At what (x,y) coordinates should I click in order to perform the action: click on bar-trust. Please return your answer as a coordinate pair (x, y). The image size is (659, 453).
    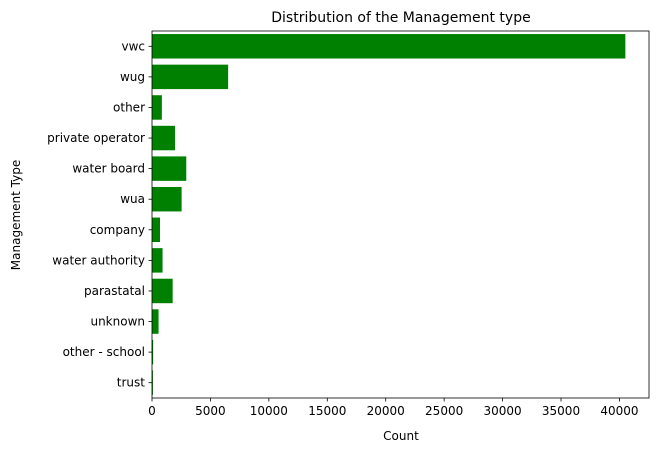
    Looking at the image, I should click on (152, 382).